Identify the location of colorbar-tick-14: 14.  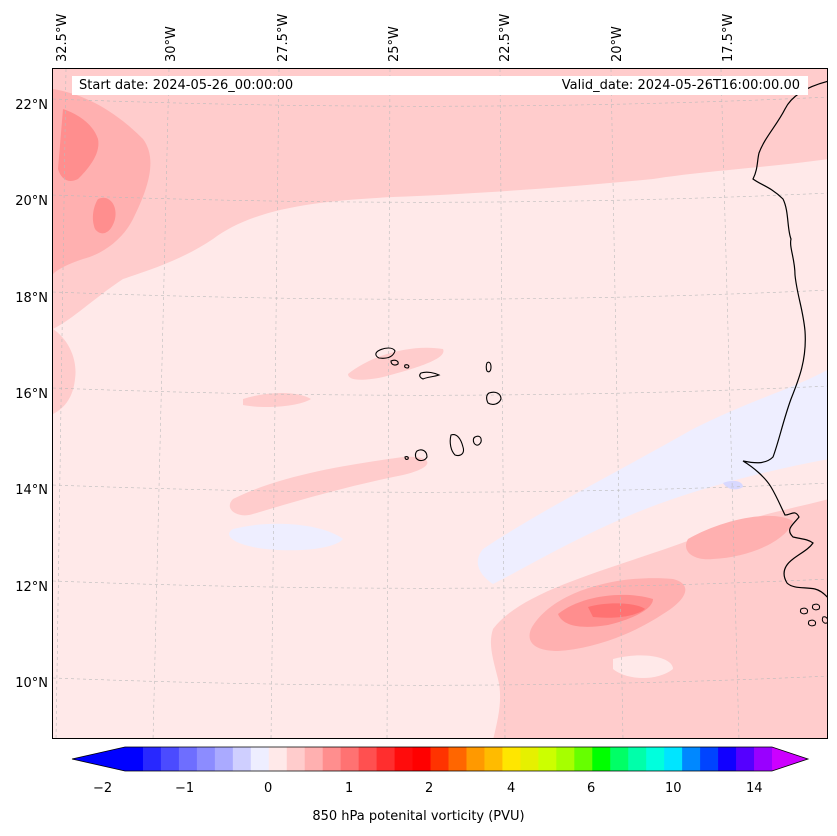
(754, 788).